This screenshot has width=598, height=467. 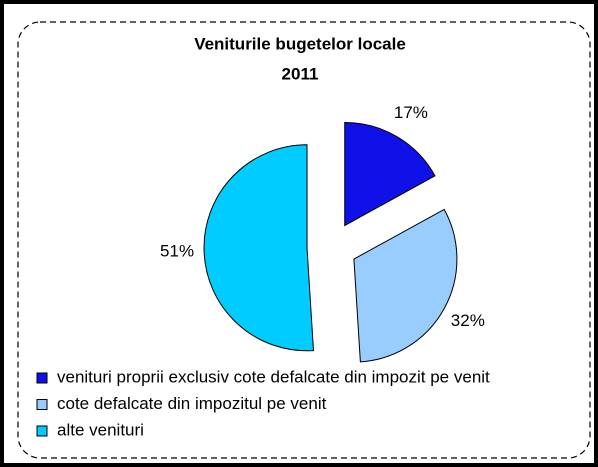 I want to click on data-label: 32%, so click(x=468, y=320).